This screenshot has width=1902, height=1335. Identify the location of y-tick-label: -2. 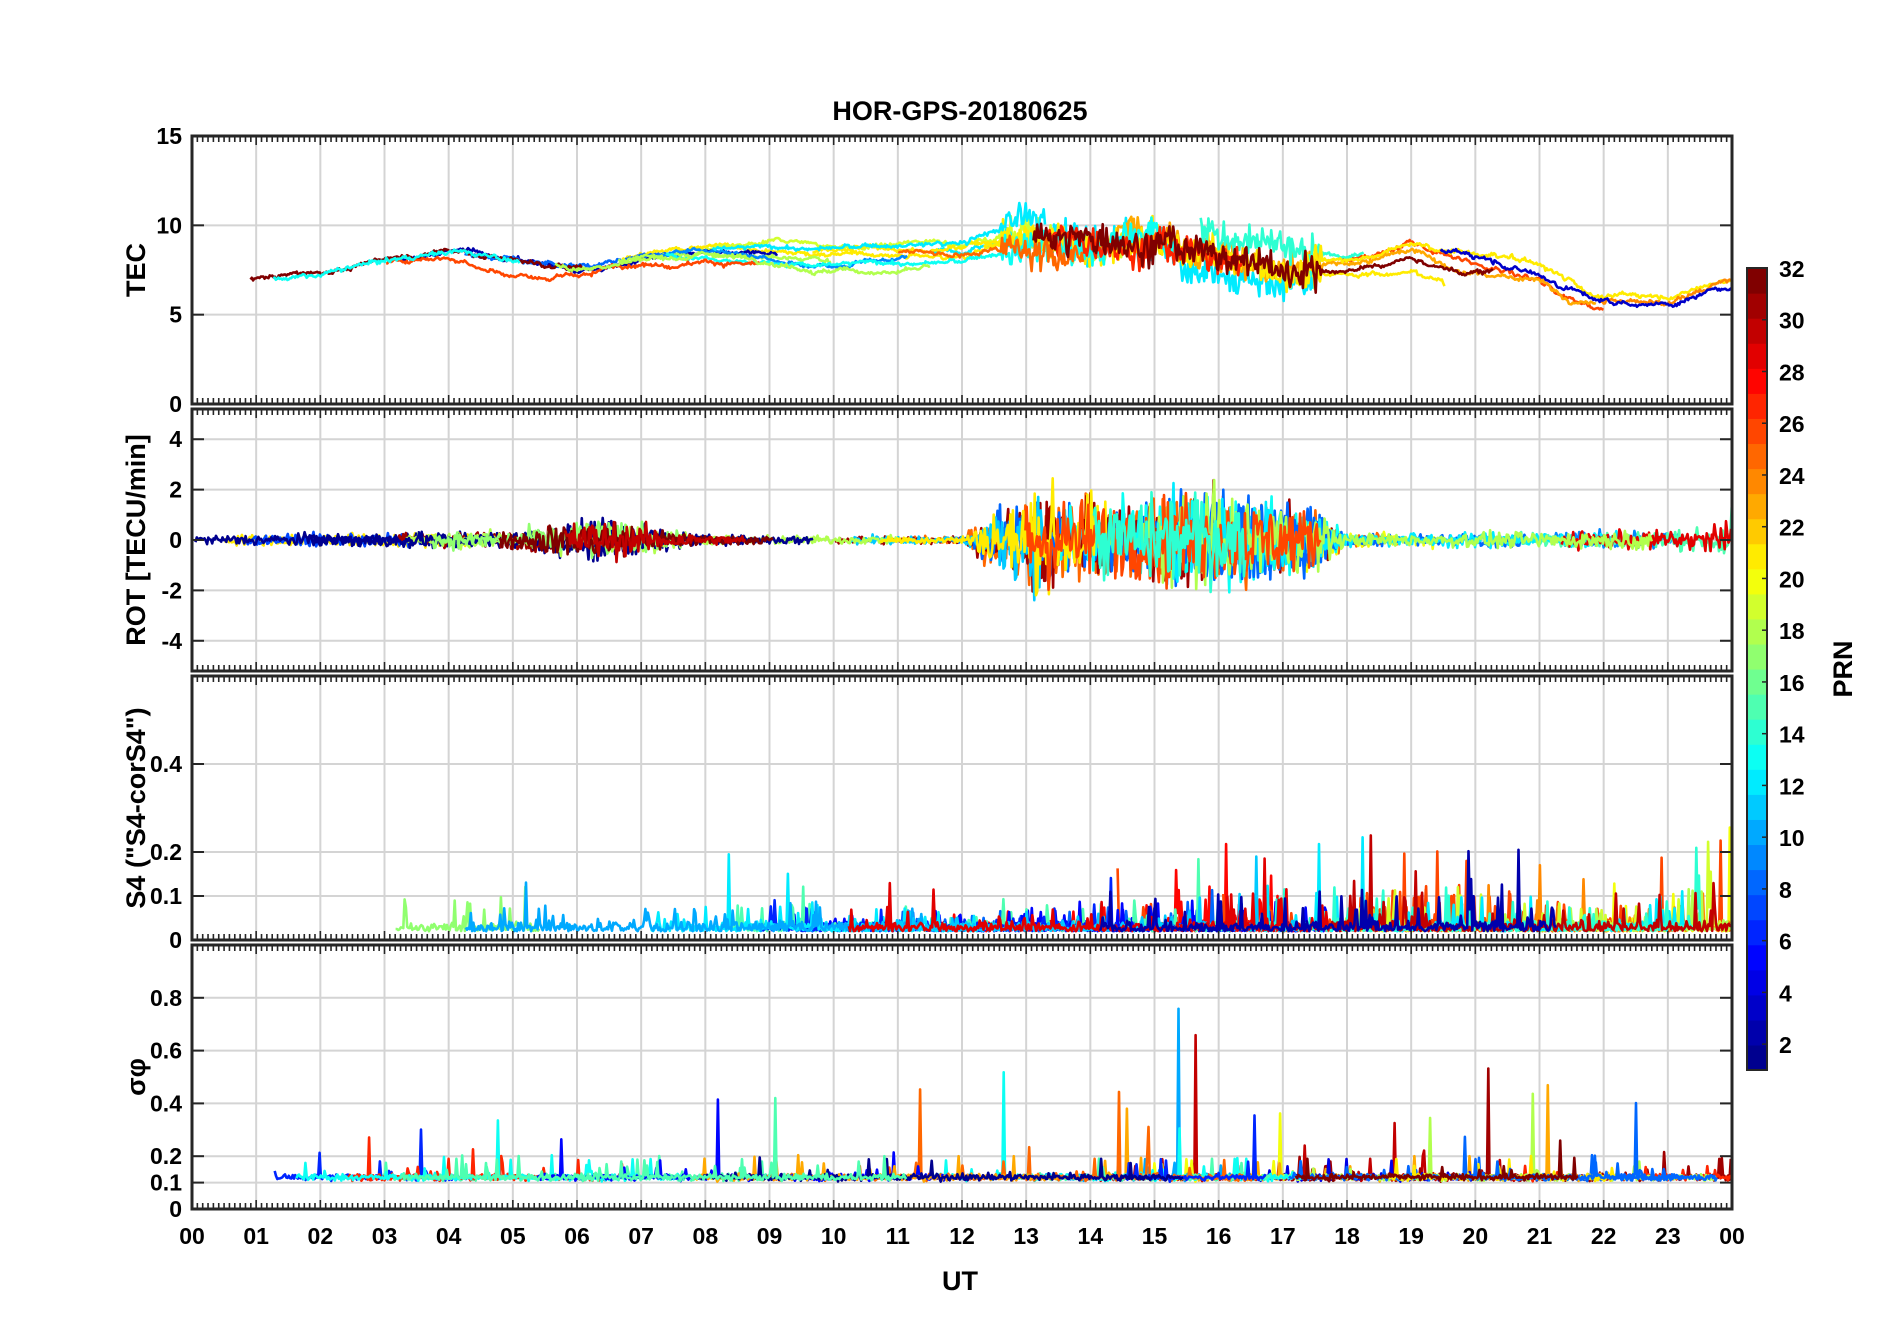
(172, 590).